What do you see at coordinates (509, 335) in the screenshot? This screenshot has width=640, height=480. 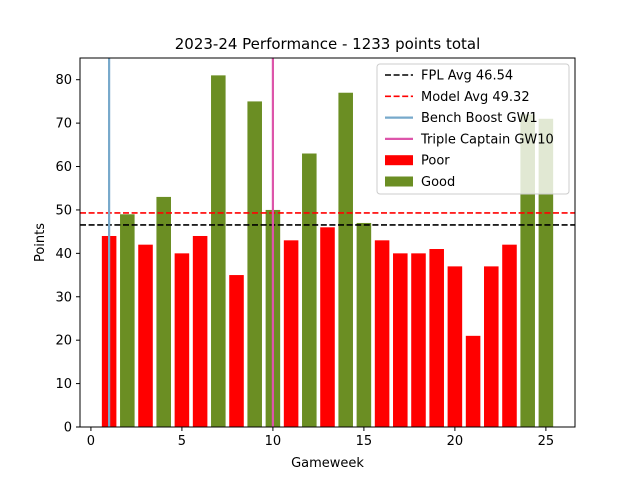 I see `bar-poor-gw23` at bounding box center [509, 335].